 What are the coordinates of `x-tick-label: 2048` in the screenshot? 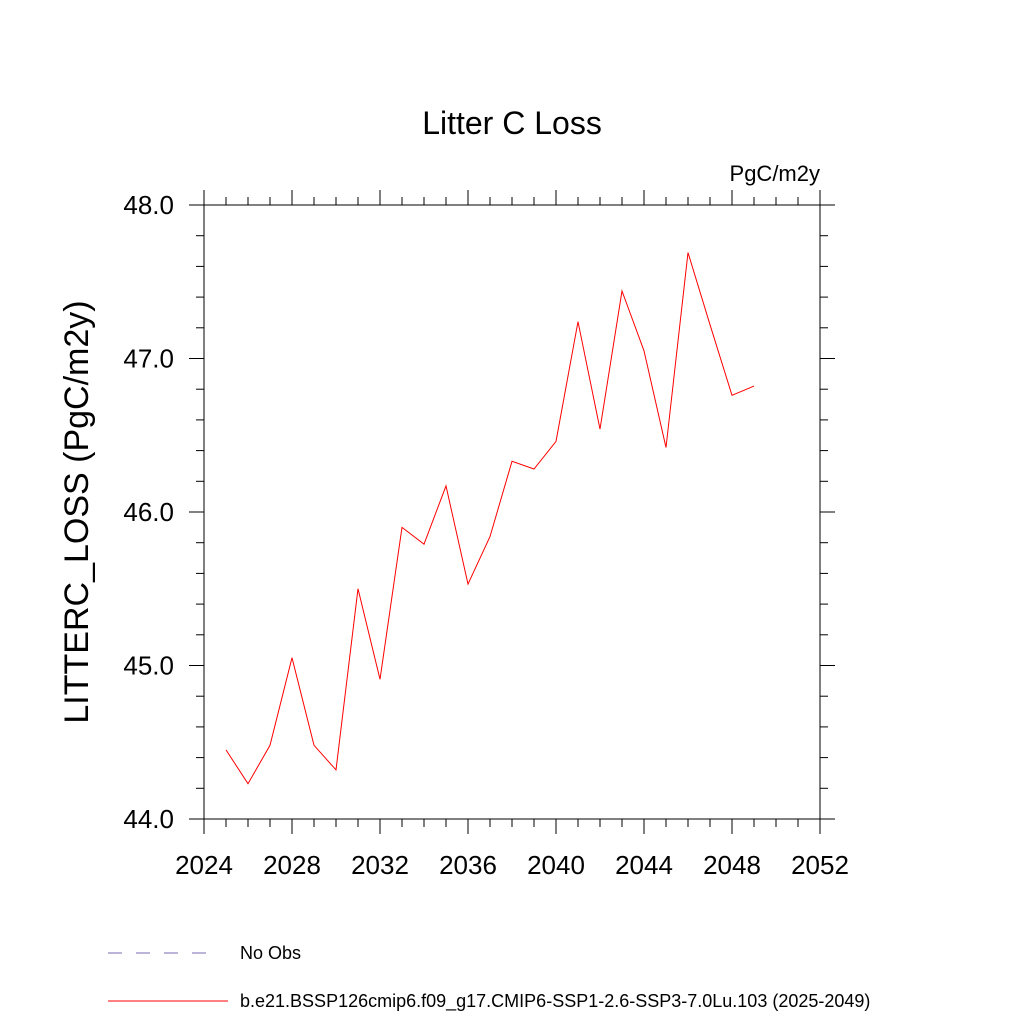 It's located at (732, 865).